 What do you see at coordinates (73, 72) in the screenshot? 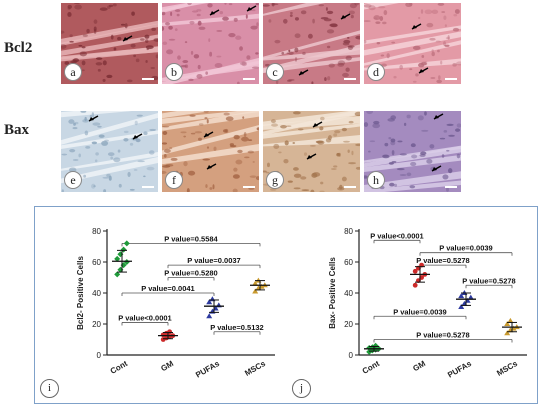
I see `panel-letter: a` at bounding box center [73, 72].